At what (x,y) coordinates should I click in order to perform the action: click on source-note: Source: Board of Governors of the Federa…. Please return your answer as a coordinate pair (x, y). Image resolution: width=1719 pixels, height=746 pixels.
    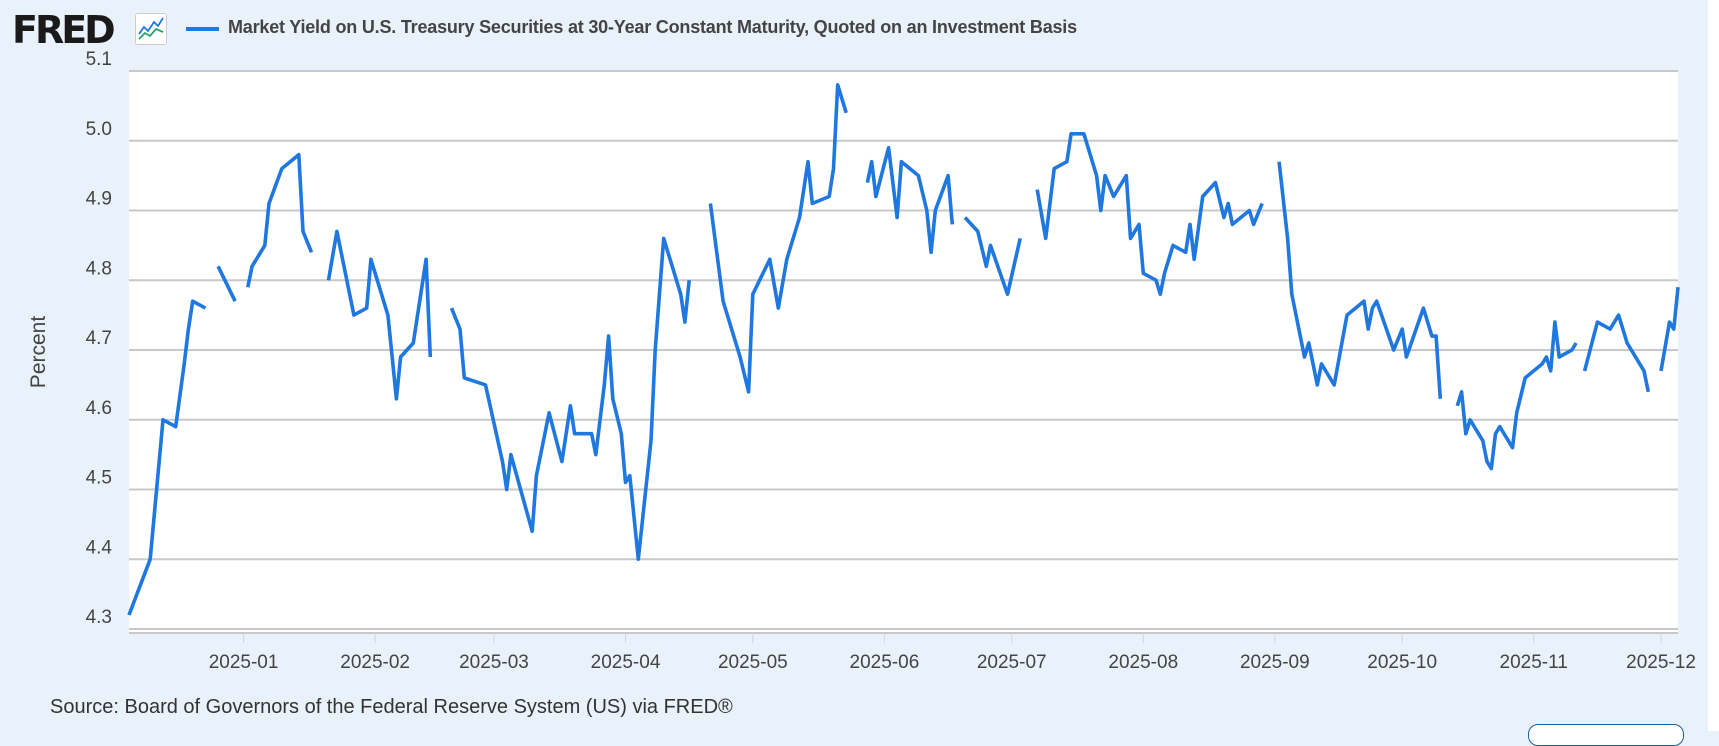
    Looking at the image, I should click on (391, 707).